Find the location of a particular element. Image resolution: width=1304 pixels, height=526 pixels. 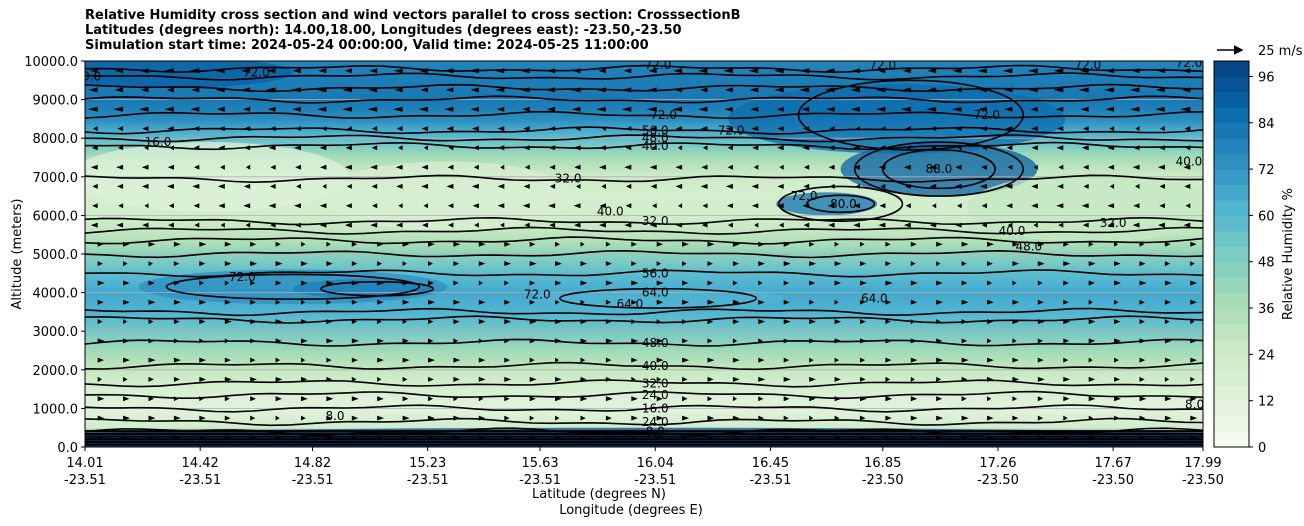

contour-label-21: 72.0 is located at coordinates (804, 196).